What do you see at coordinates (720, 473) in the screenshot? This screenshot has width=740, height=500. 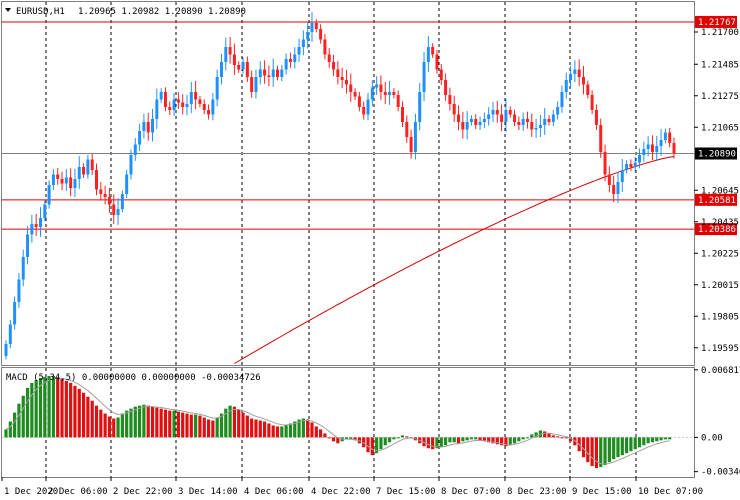 I see `macd-y-tick-label: -0.003461` at bounding box center [720, 473].